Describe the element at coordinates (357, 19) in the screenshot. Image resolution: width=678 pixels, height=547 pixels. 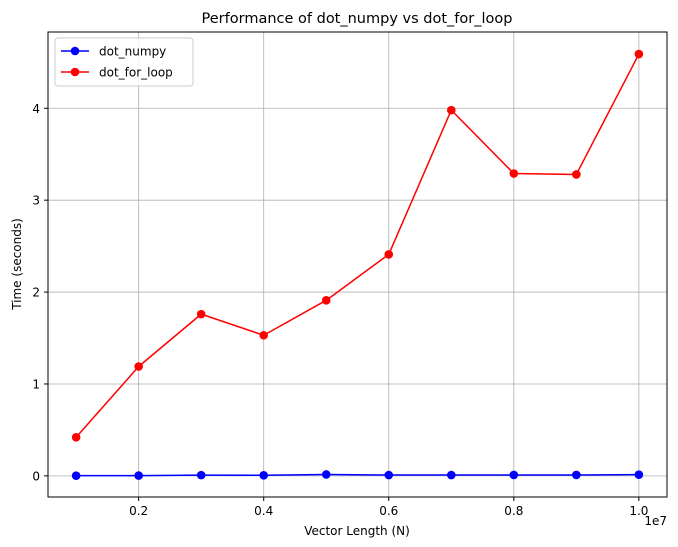
I see `chart-title: Performance of dot_numpy vs dot_for_loop` at that location.